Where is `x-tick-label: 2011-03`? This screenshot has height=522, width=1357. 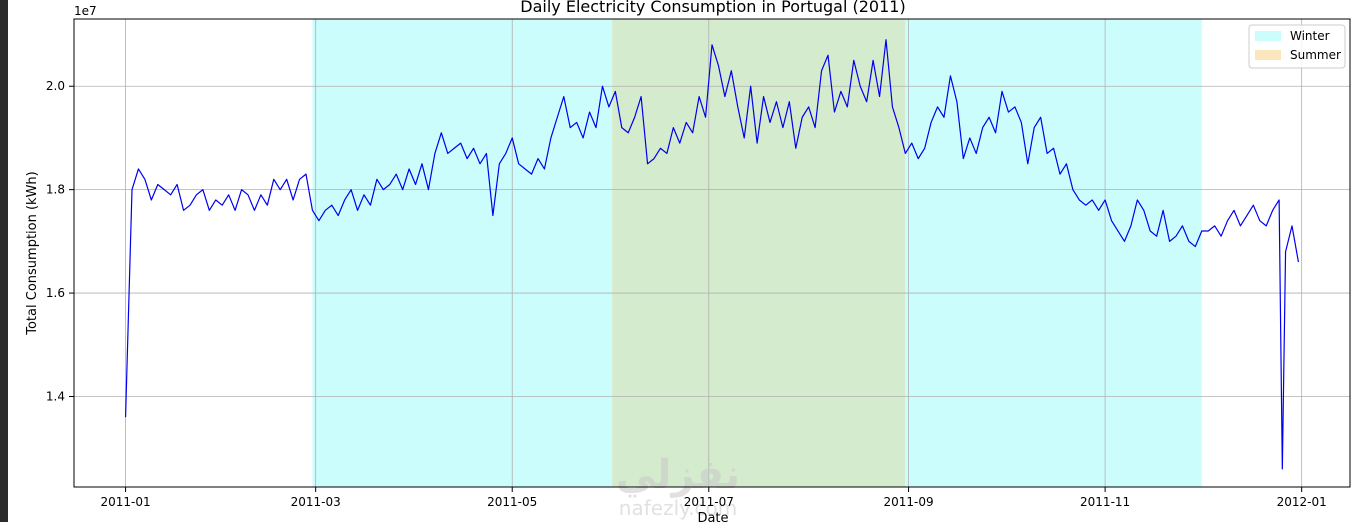 x-tick-label: 2011-03 is located at coordinates (316, 502).